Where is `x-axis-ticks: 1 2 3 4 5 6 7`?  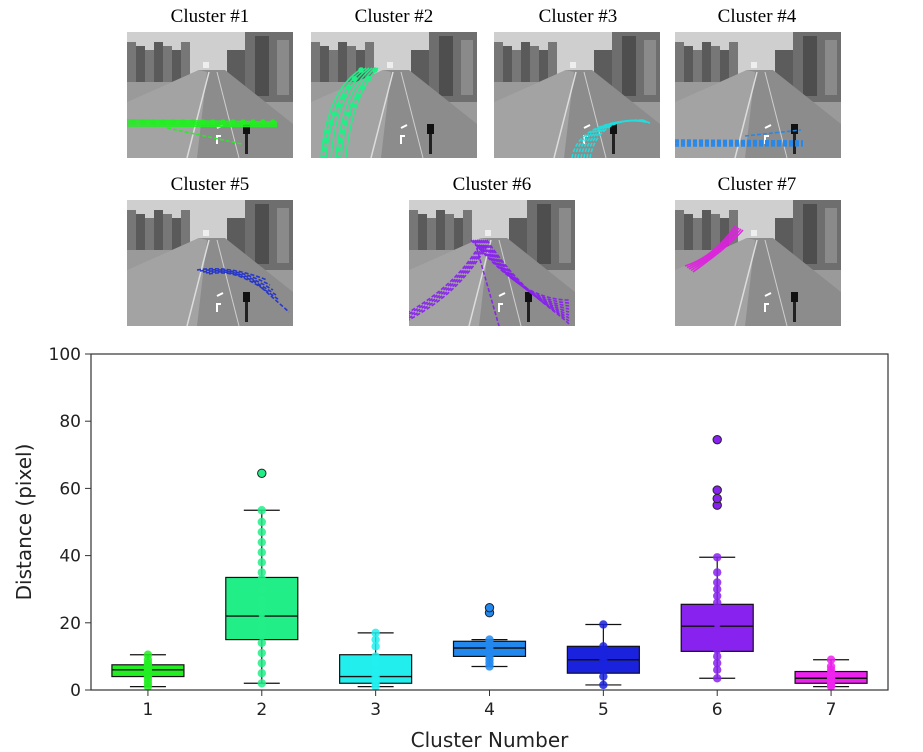 x-axis-ticks: 1 2 3 4 5 6 7 is located at coordinates (489, 705).